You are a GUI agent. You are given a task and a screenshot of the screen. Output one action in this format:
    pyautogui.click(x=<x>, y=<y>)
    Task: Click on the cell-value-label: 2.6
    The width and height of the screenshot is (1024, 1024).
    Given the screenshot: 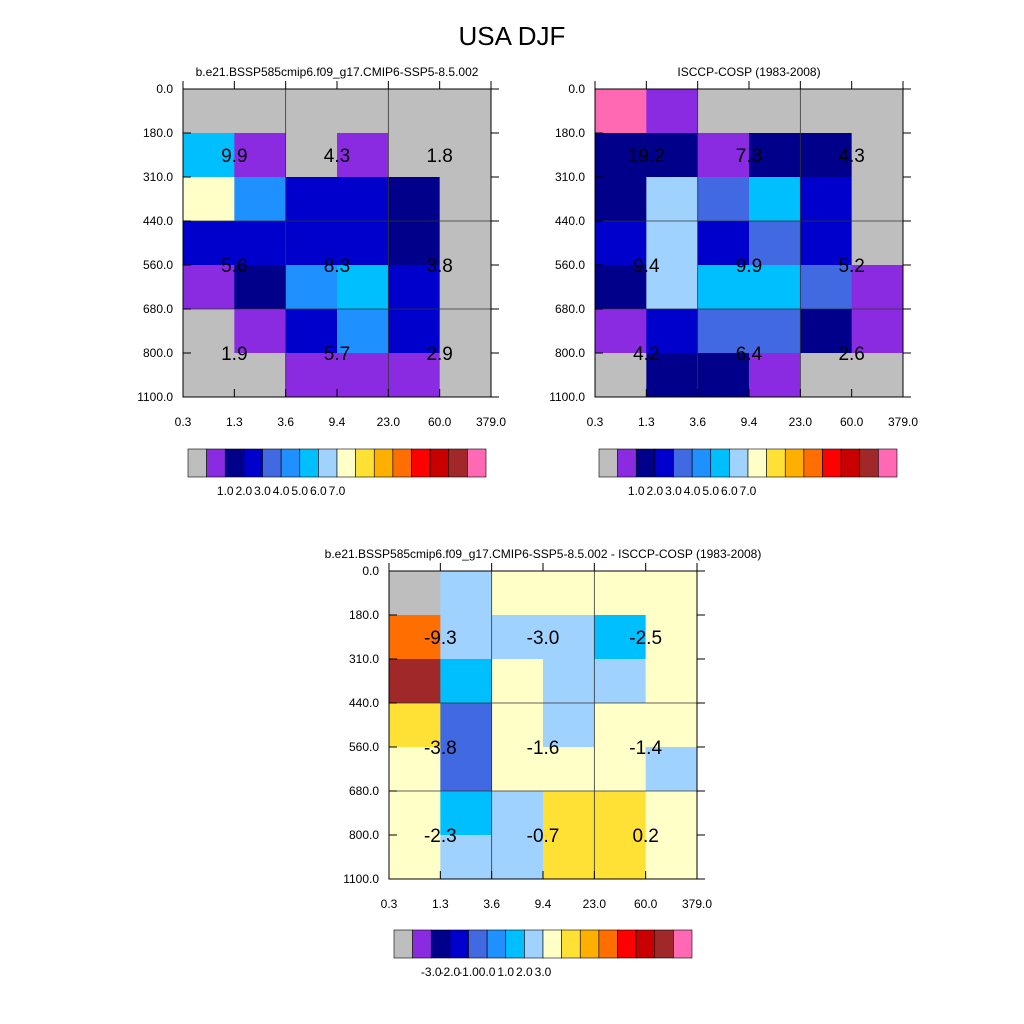 What is the action you would take?
    pyautogui.click(x=851, y=354)
    